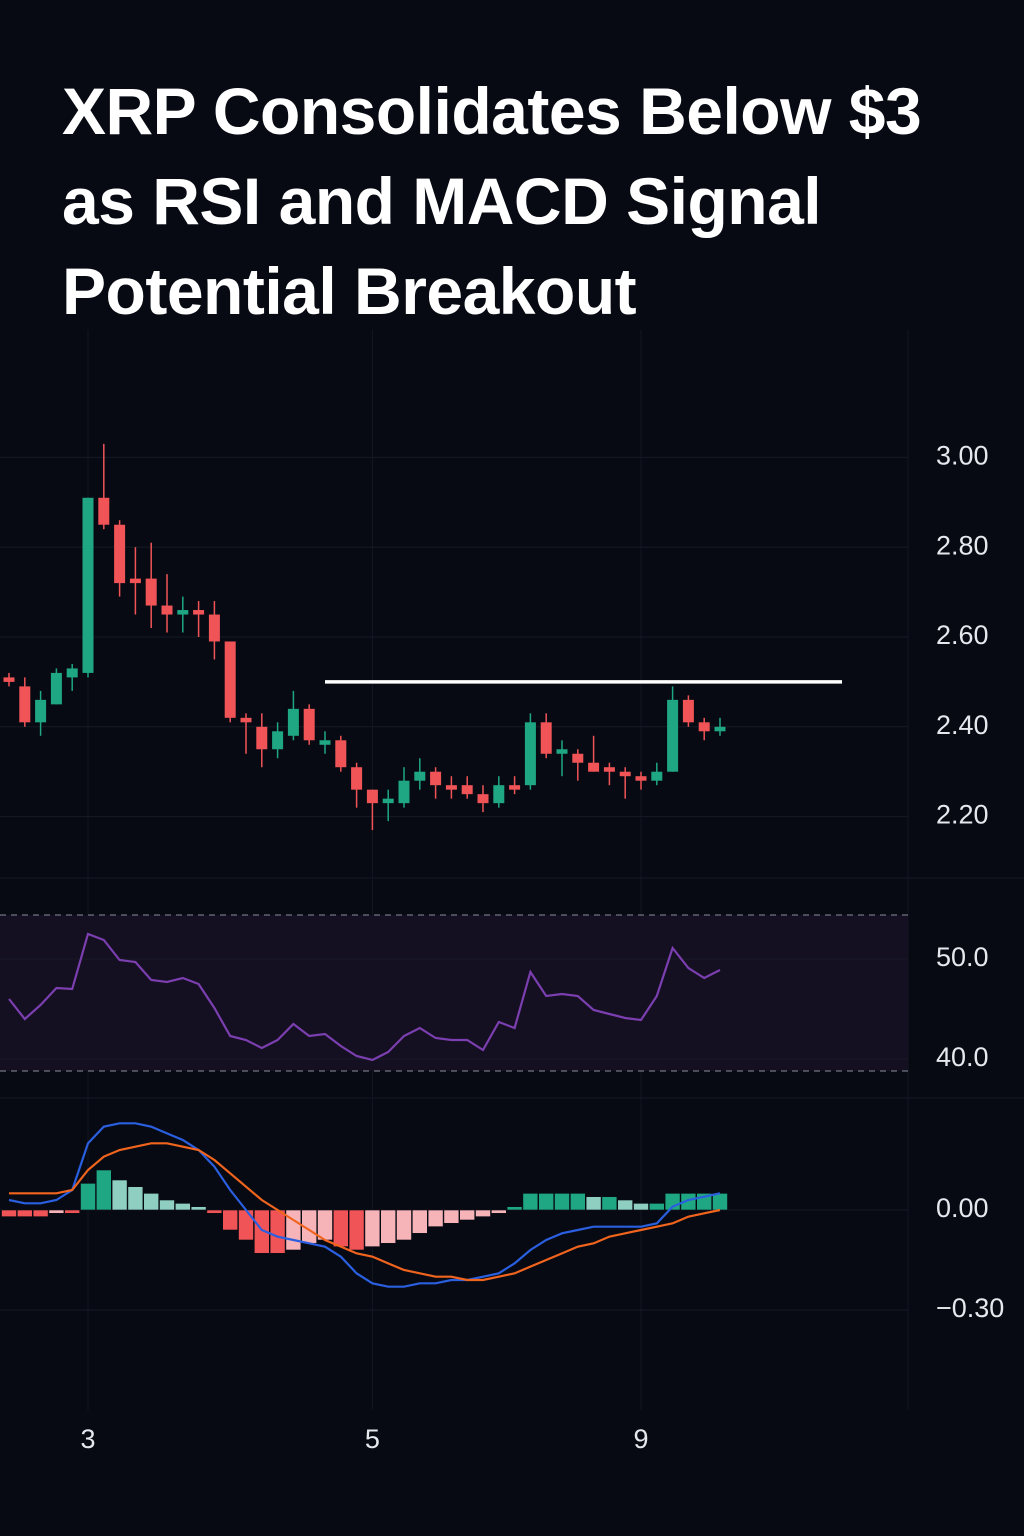 This screenshot has height=1536, width=1024. I want to click on signal-line, so click(365, 1212).